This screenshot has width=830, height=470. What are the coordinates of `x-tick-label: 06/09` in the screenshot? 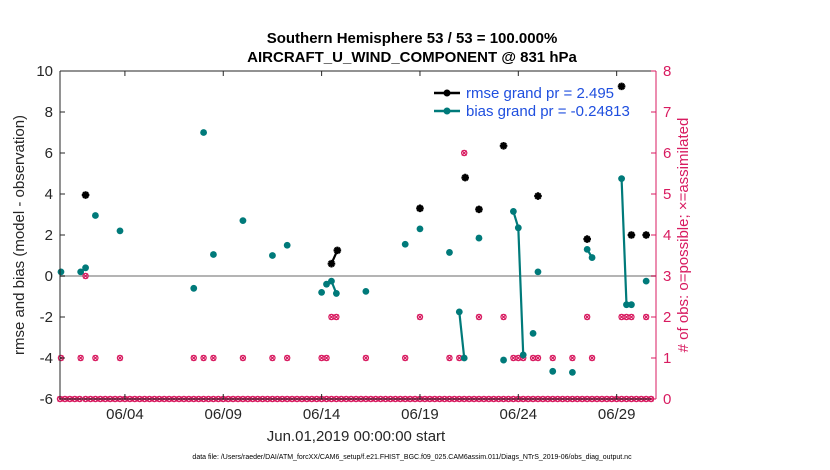 It's located at (223, 414).